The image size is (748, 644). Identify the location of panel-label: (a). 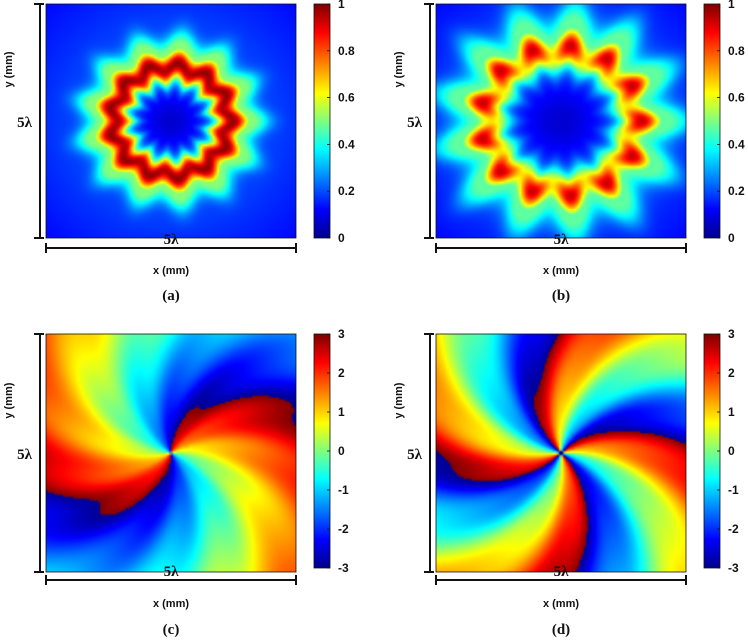
(171, 296).